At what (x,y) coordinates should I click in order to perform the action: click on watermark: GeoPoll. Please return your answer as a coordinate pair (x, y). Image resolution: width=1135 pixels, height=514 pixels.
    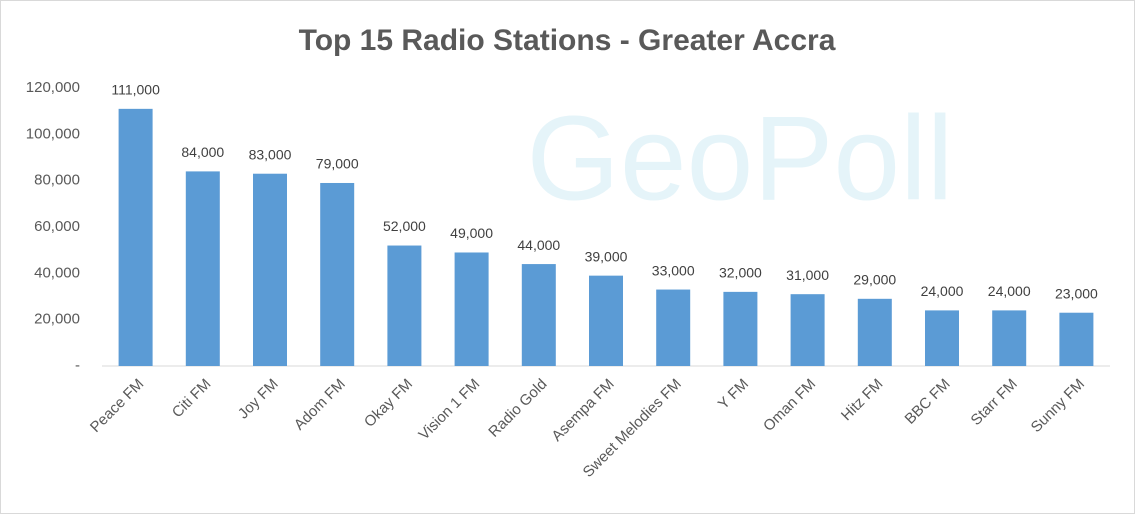
    Looking at the image, I should click on (740, 159).